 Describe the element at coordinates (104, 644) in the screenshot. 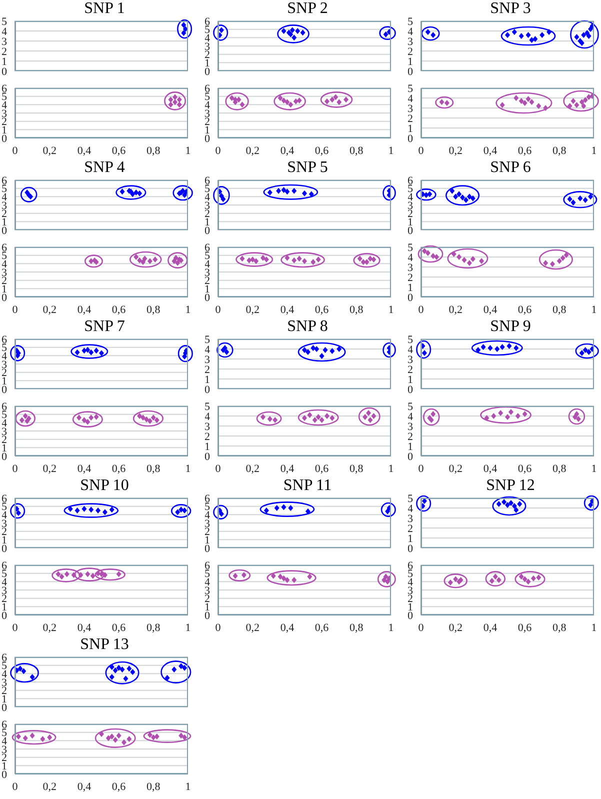

I see `chart-title: SNP 13` at that location.